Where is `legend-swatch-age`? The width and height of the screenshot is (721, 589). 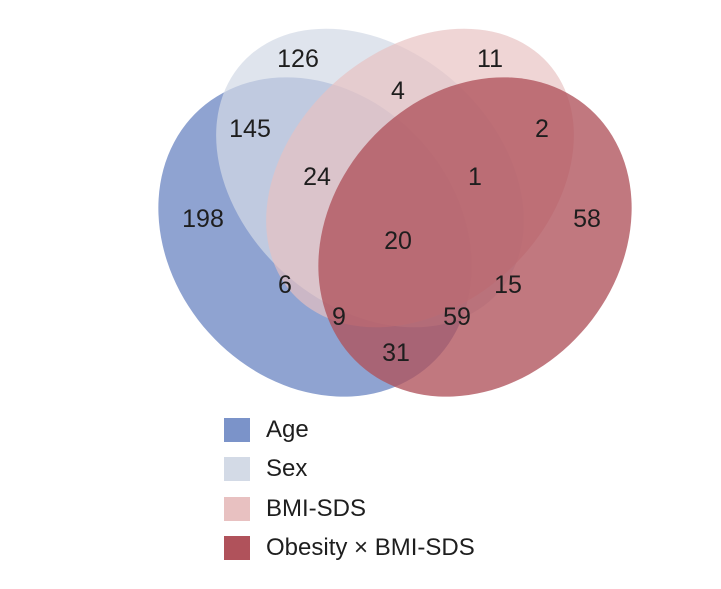 legend-swatch-age is located at coordinates (237, 429).